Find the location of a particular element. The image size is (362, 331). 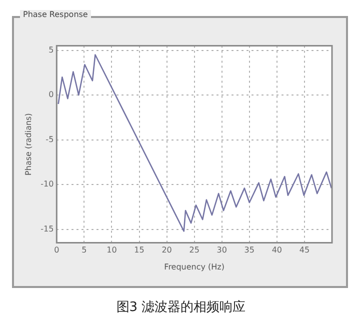

y-tick-label: 0 is located at coordinates (51, 95).